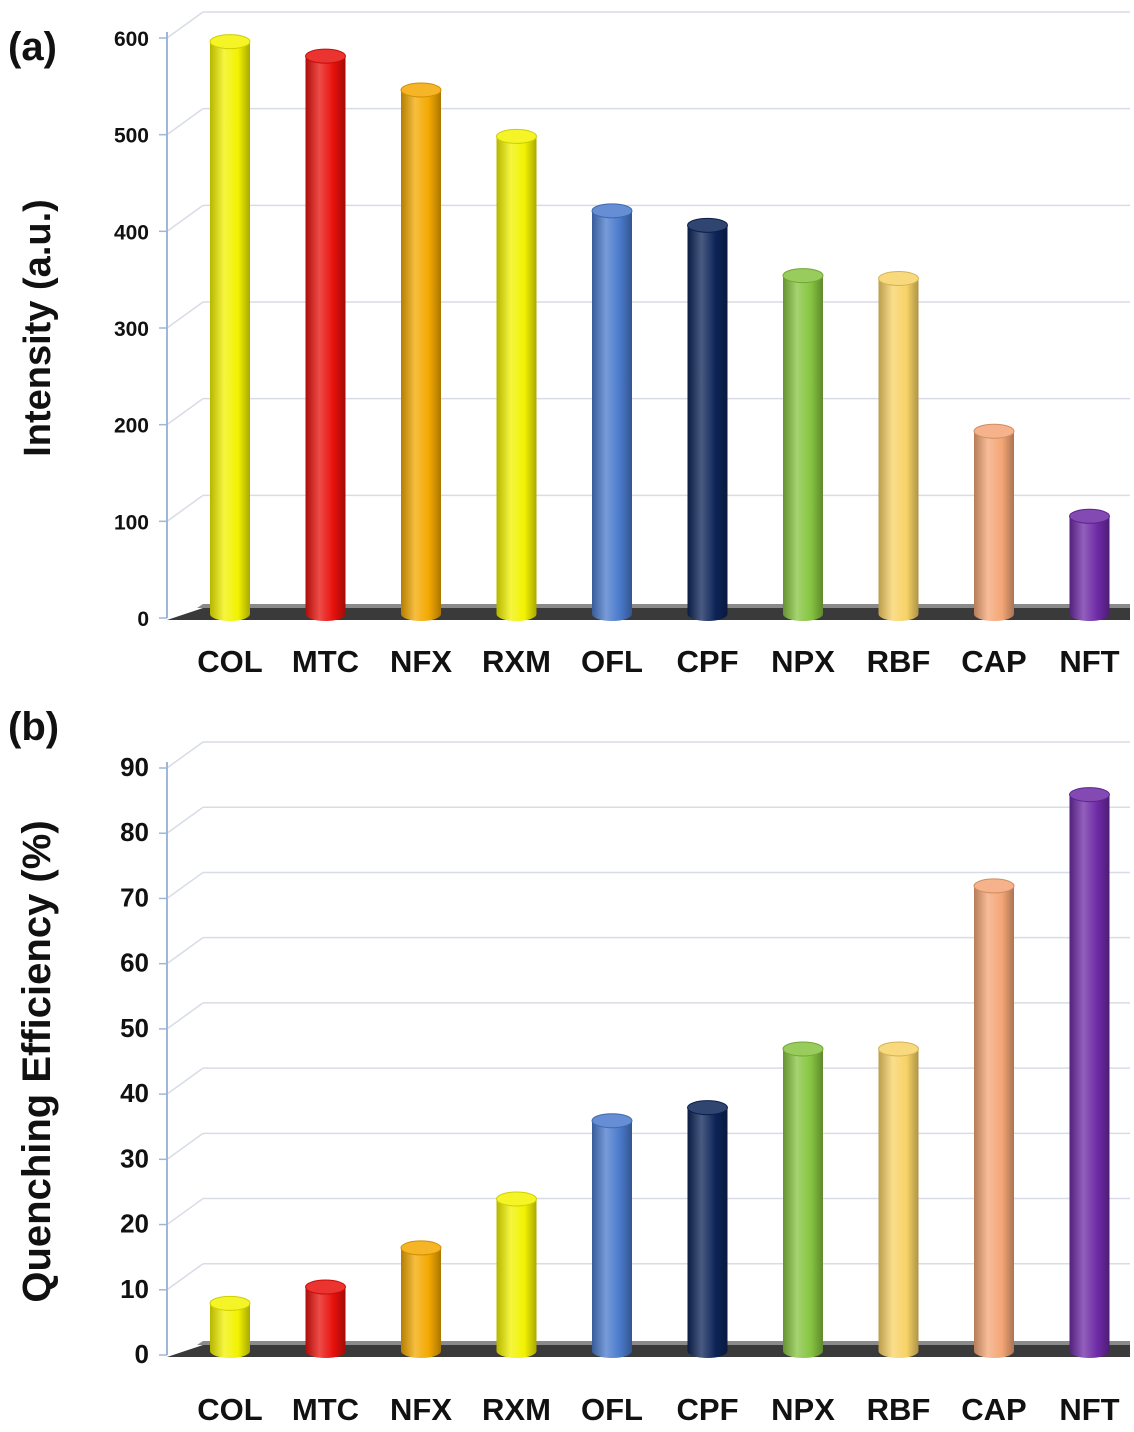  Describe the element at coordinates (134, 1093) in the screenshot. I see `y-tick-label: 40` at that location.